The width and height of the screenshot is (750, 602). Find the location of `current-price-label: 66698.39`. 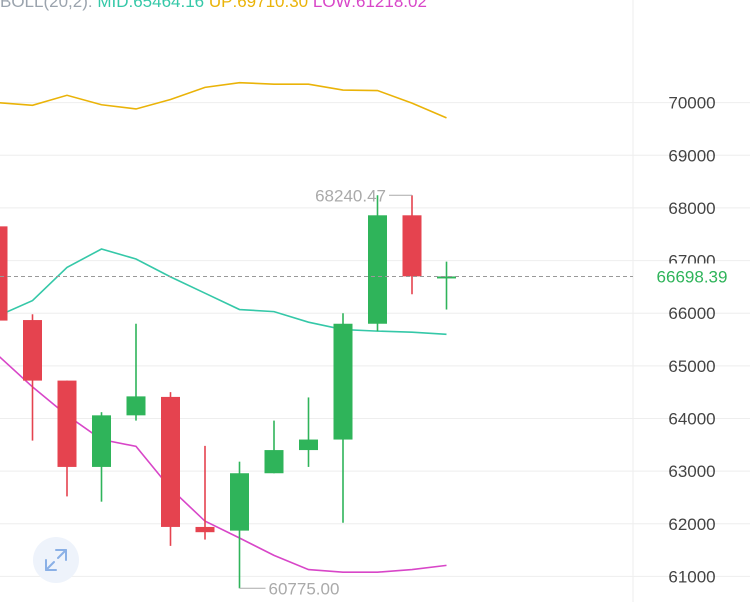

current-price-label: 66698.39 is located at coordinates (692, 276).